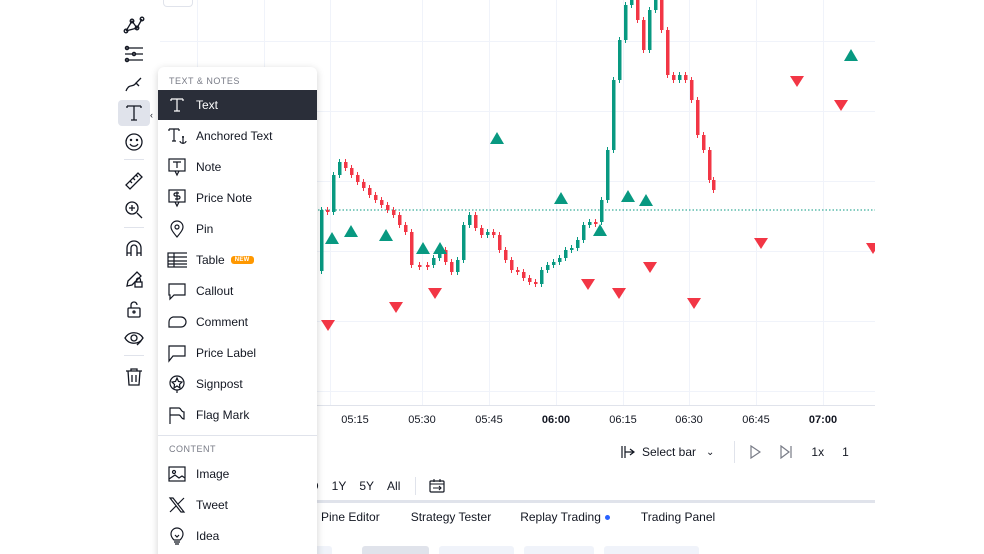  Describe the element at coordinates (134, 25) in the screenshot. I see `patterns-tool` at that location.